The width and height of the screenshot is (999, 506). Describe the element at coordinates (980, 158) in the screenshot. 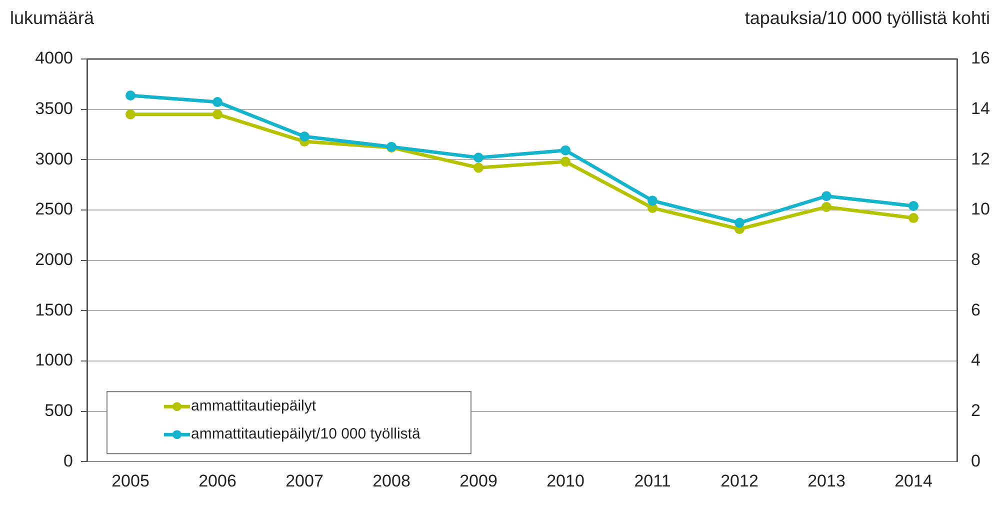

I see `y2-tick-label: 12` at that location.